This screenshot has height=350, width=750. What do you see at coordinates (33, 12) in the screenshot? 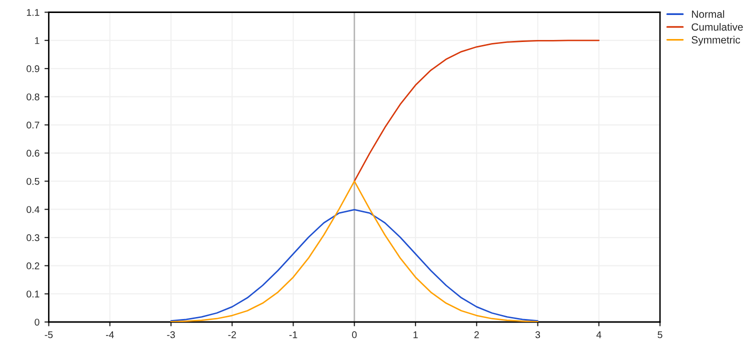
I see `y-tick-label: 1.1` at bounding box center [33, 12].